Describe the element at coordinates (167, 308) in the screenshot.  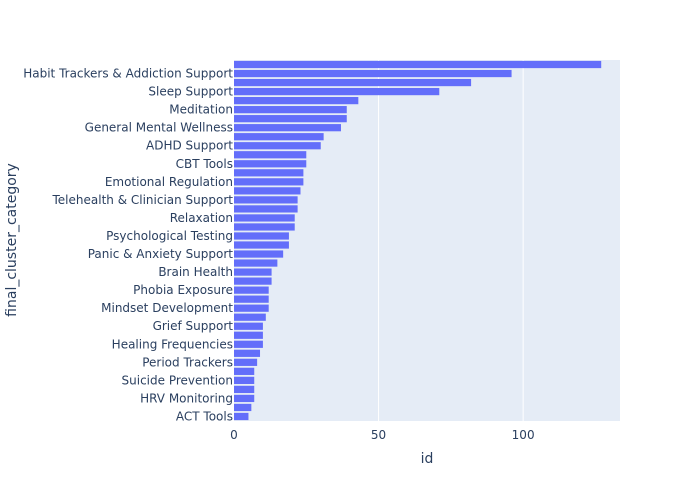
I see `y-tick-label: Mindset Development` at that location.